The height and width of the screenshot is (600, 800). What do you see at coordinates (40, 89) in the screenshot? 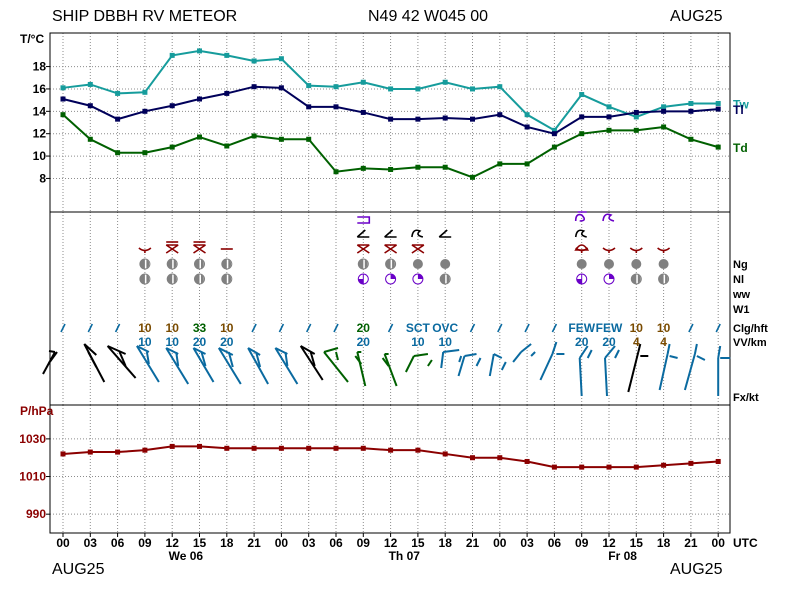
I see `y-tick-label: 16` at bounding box center [40, 89].